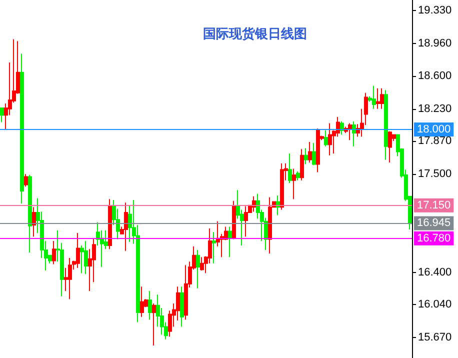  I want to click on y-tick-label: 18.230, so click(435, 108).